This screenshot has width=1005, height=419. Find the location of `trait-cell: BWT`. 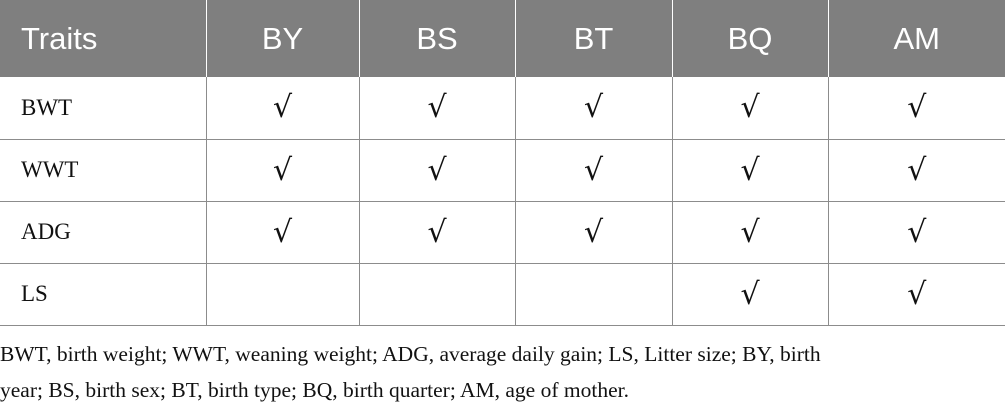

trait-cell: BWT is located at coordinates (103, 108).